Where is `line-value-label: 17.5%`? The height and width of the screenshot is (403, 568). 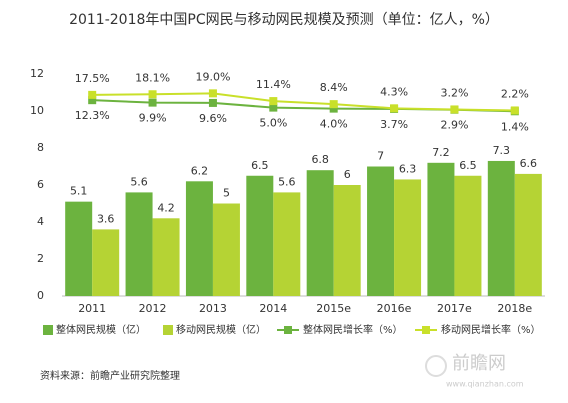 line-value-label: 17.5% is located at coordinates (92, 78).